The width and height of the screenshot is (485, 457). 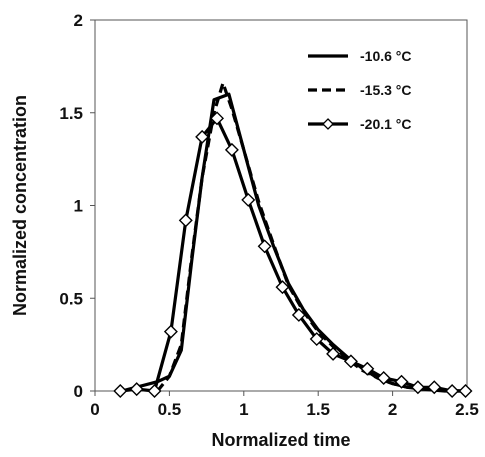 I want to click on y-tick-label: 1, so click(x=78, y=206).